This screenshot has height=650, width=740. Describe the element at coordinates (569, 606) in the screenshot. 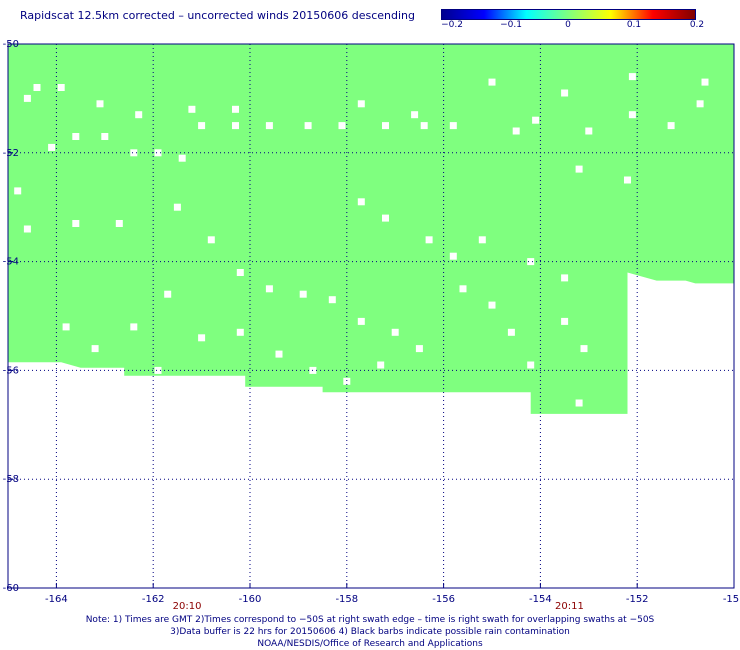

I see `time-label: 20:11` at that location.